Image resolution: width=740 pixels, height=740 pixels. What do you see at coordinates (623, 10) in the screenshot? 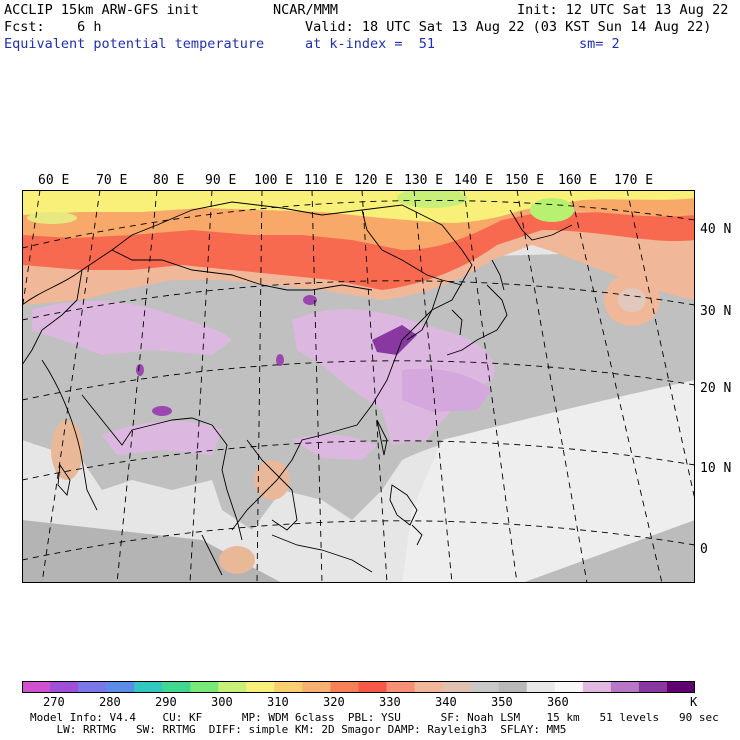
I see `init-time: Init: 12 UTC Sat 13 Aug 22` at bounding box center [623, 10].